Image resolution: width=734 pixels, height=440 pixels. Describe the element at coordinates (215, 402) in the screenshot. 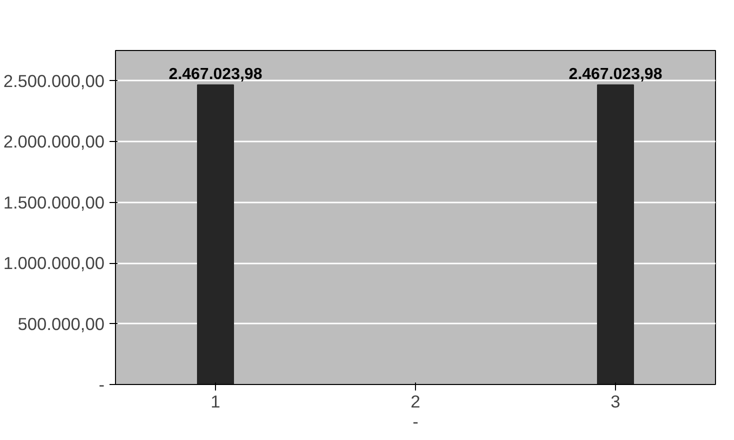

I see `x-tick-label: 1` at that location.